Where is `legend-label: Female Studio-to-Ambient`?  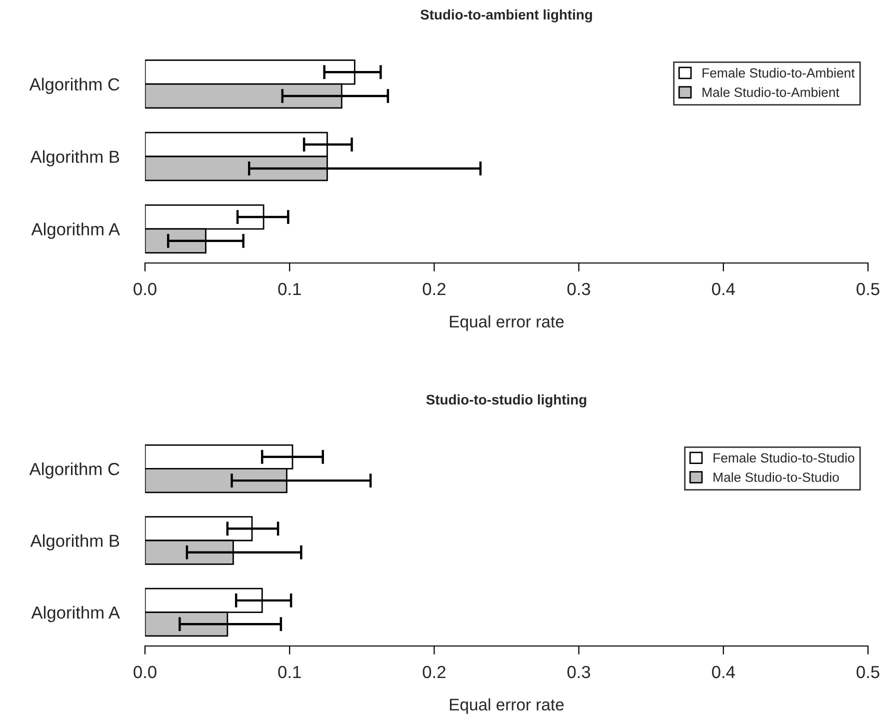 legend-label: Female Studio-to-Ambient is located at coordinates (778, 73).